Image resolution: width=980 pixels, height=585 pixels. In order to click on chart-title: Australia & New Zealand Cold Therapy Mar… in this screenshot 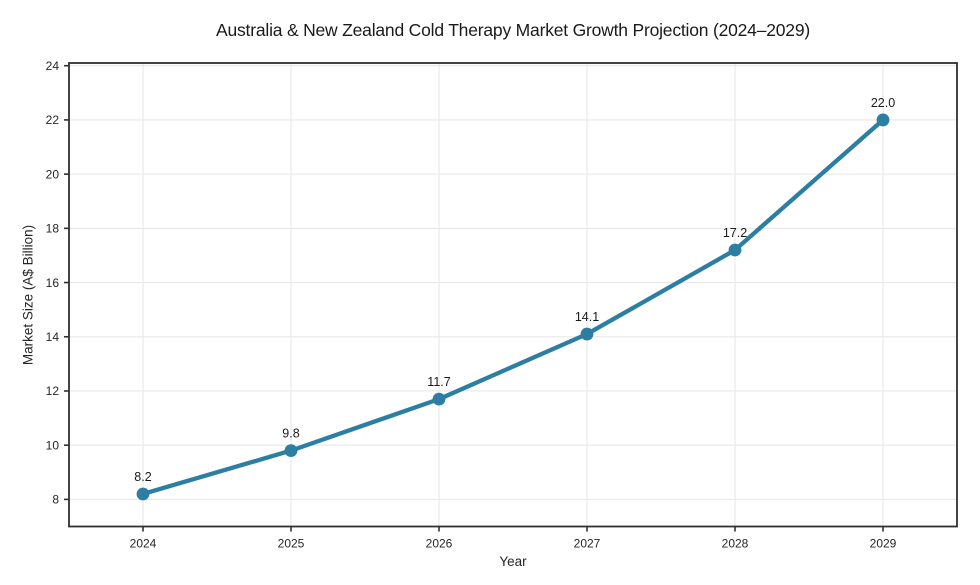, I will do `click(513, 30)`.